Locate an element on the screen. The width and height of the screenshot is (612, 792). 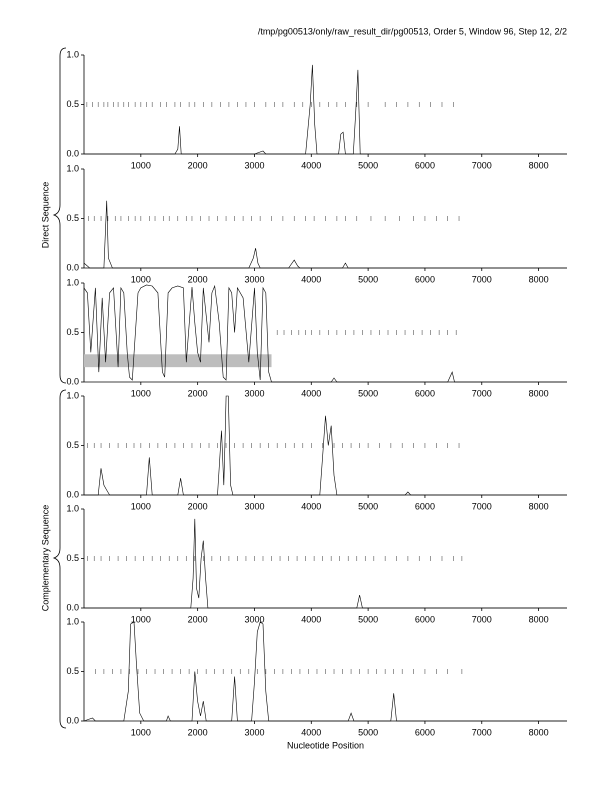
highlight-band is located at coordinates (178, 361).